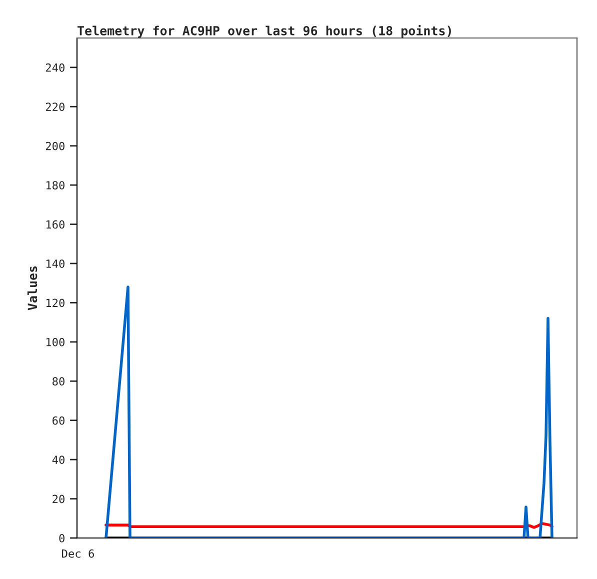 The height and width of the screenshot is (579, 597). I want to click on y-tick-label: 20, so click(58, 499).